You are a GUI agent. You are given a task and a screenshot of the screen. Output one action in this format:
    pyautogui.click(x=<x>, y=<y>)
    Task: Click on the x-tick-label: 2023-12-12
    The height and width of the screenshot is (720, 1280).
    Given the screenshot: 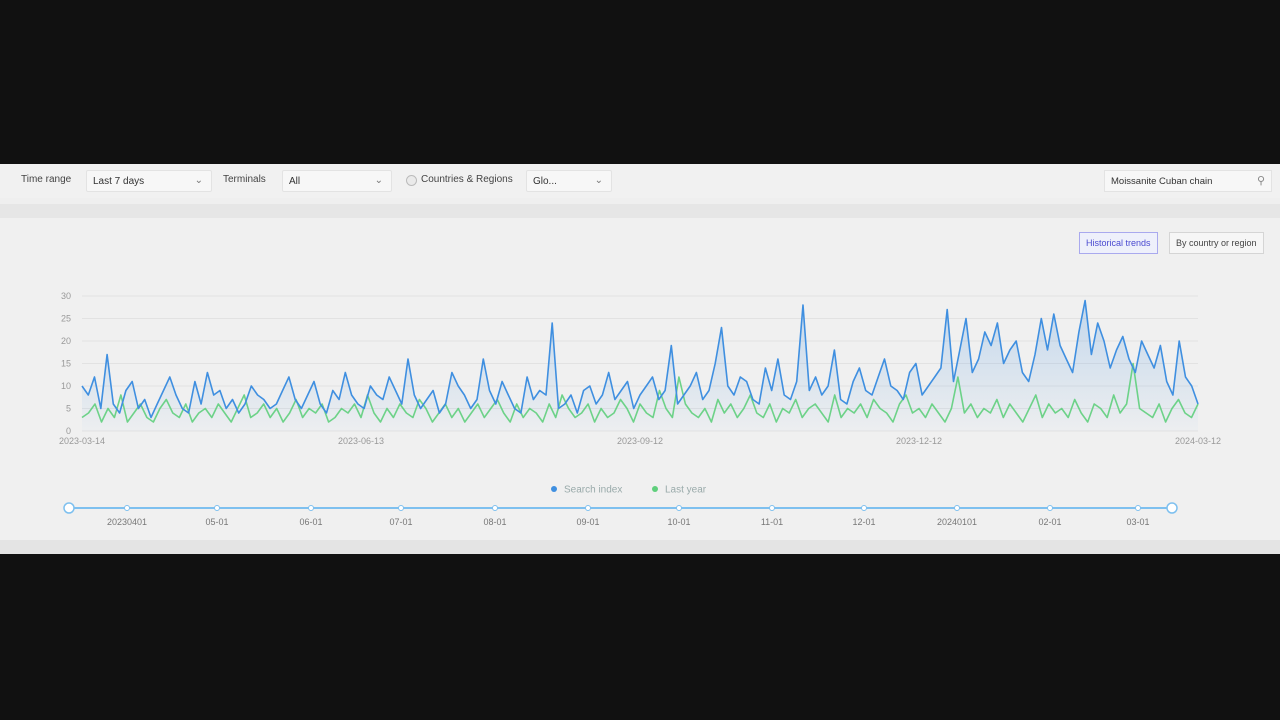 What is the action you would take?
    pyautogui.click(x=919, y=441)
    